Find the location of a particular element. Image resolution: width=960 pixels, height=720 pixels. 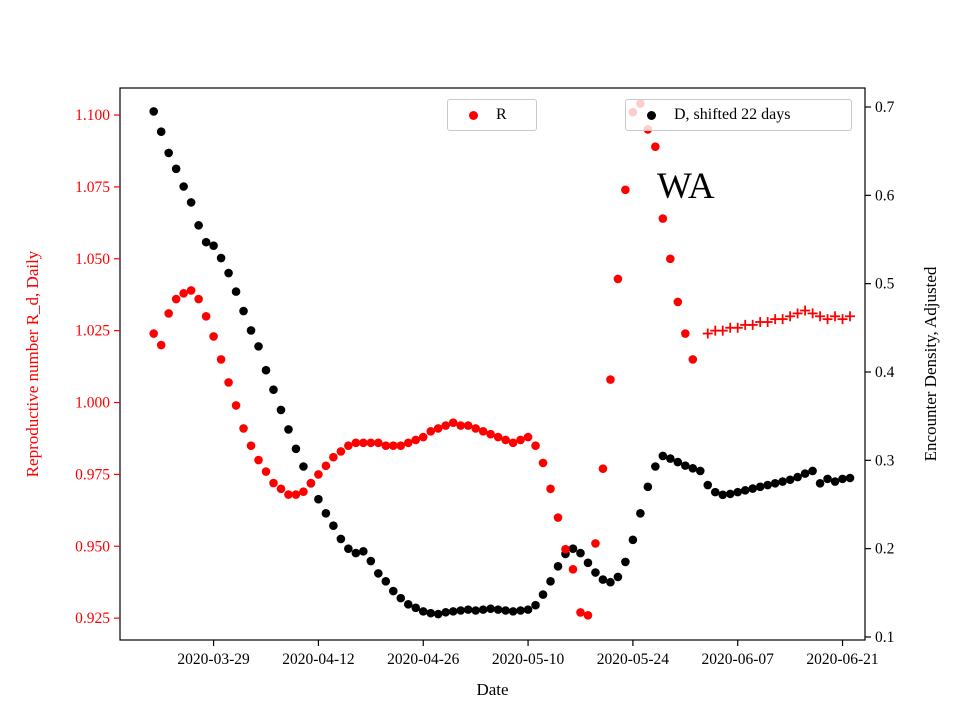

x-tick-label: 2020-04-26 is located at coordinates (423, 659).